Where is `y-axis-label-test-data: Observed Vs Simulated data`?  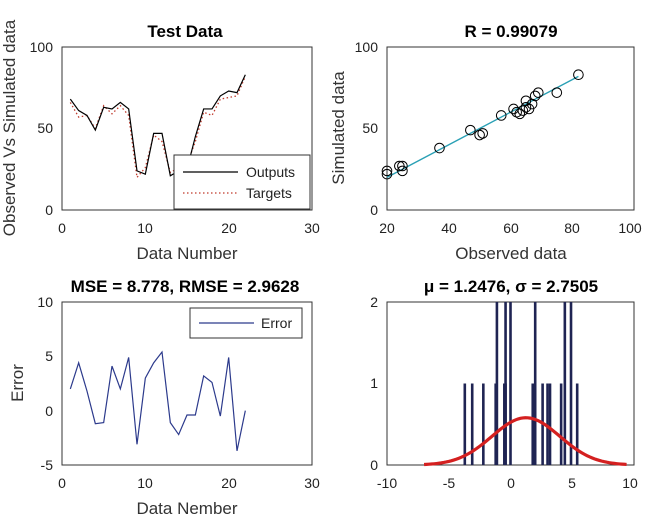
y-axis-label-test-data: Observed Vs Simulated data is located at coordinates (9, 127).